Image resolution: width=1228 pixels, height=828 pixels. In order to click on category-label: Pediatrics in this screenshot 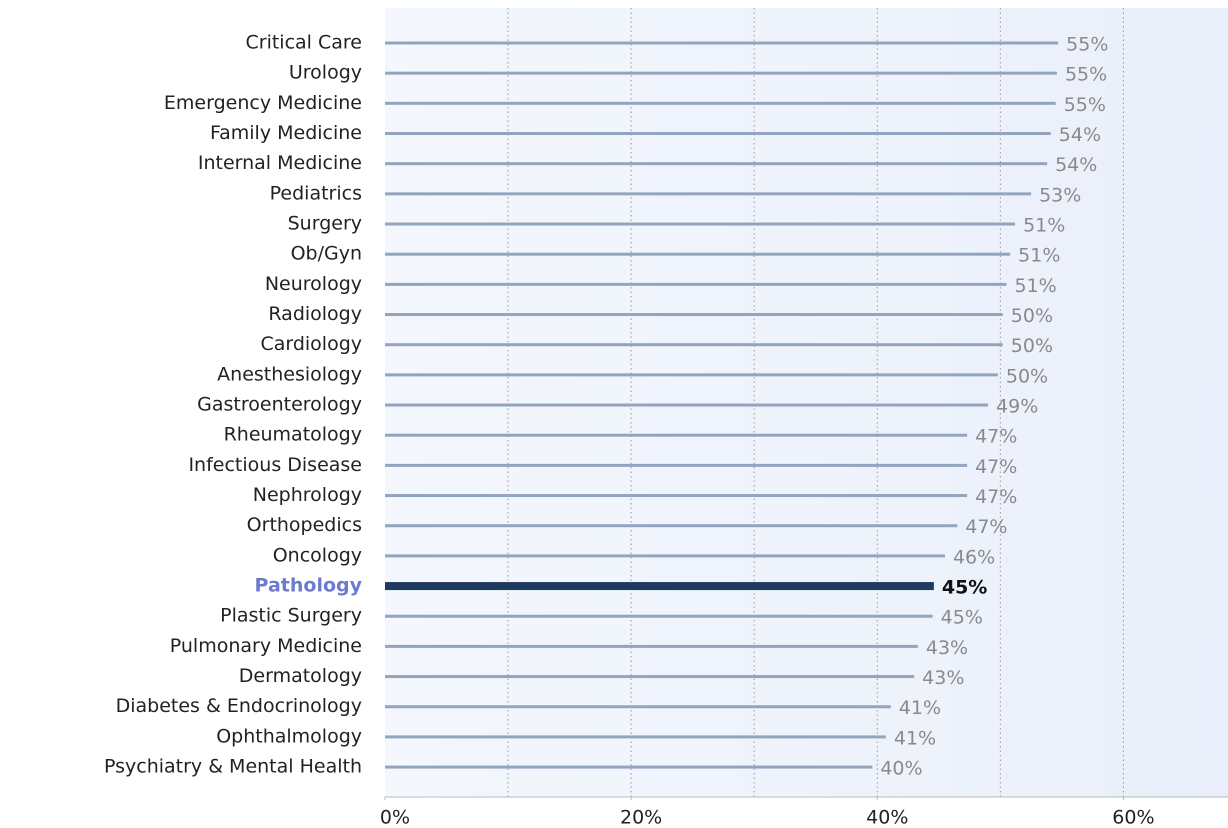, I will do `click(316, 193)`.